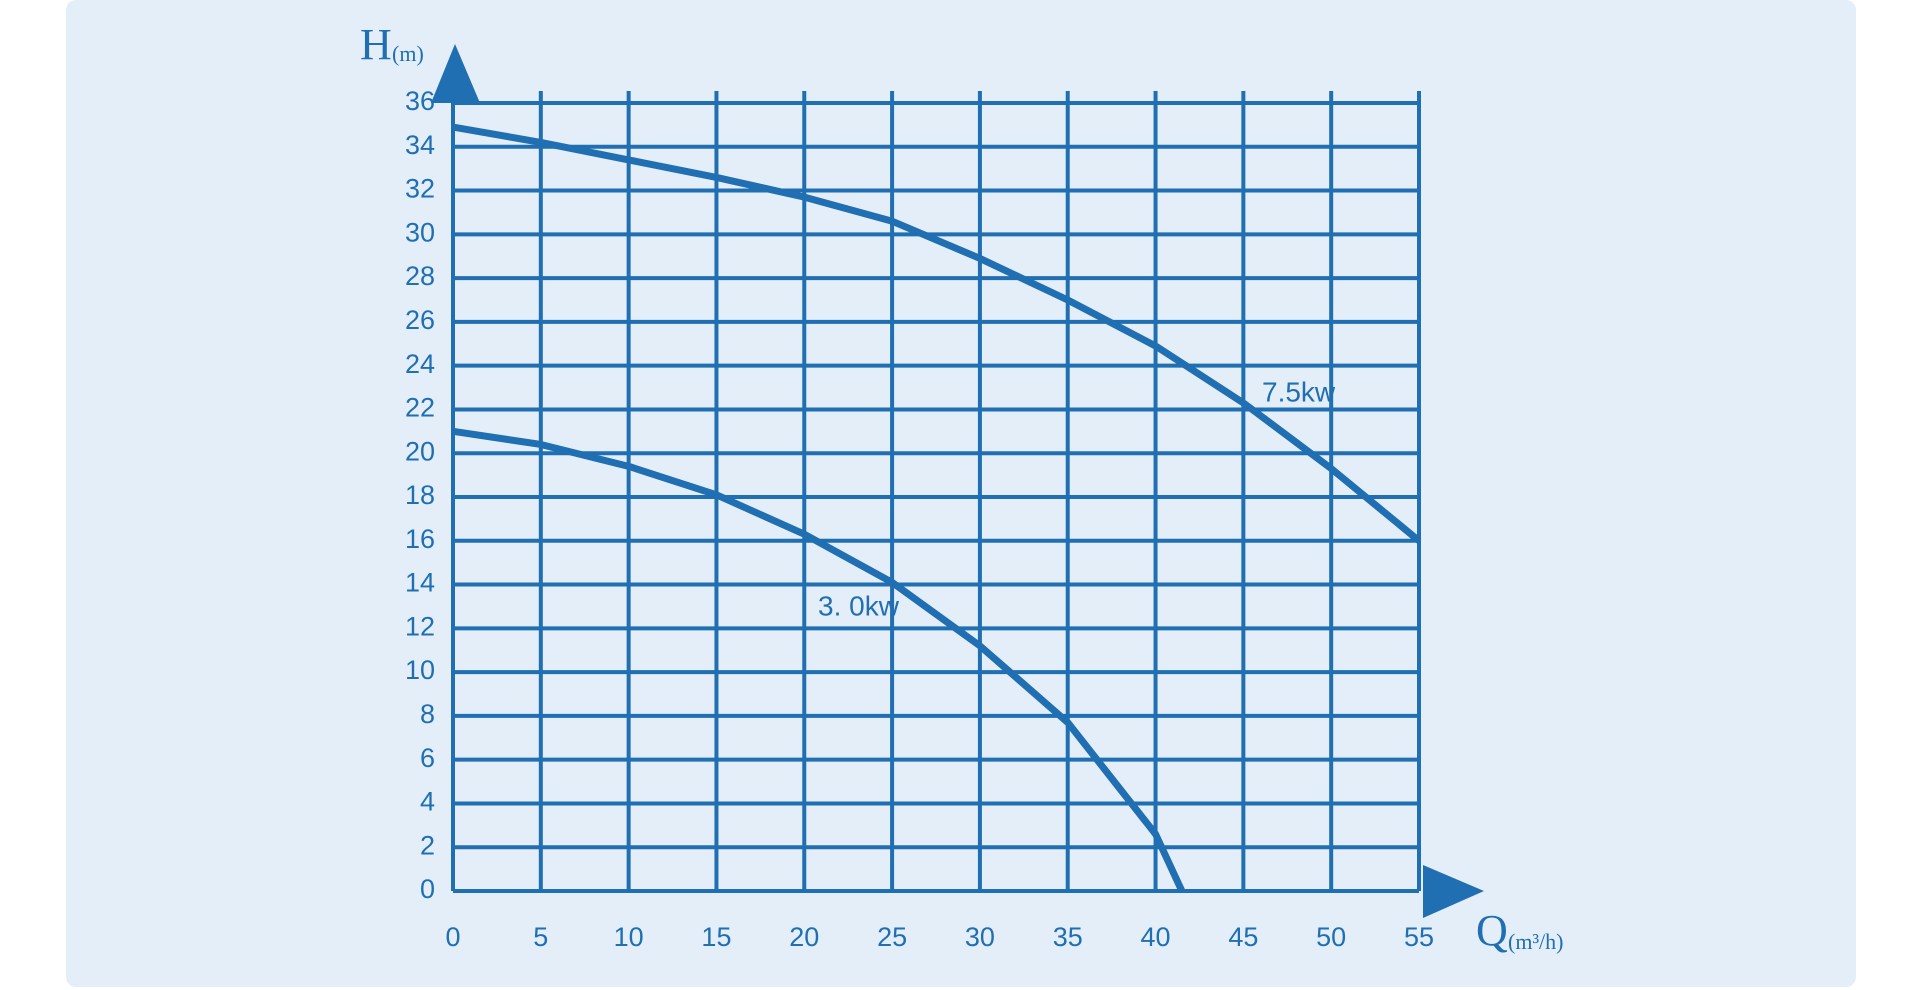 This screenshot has height=990, width=1920. What do you see at coordinates (1299, 391) in the screenshot?
I see `series-label: 7.5kw` at bounding box center [1299, 391].